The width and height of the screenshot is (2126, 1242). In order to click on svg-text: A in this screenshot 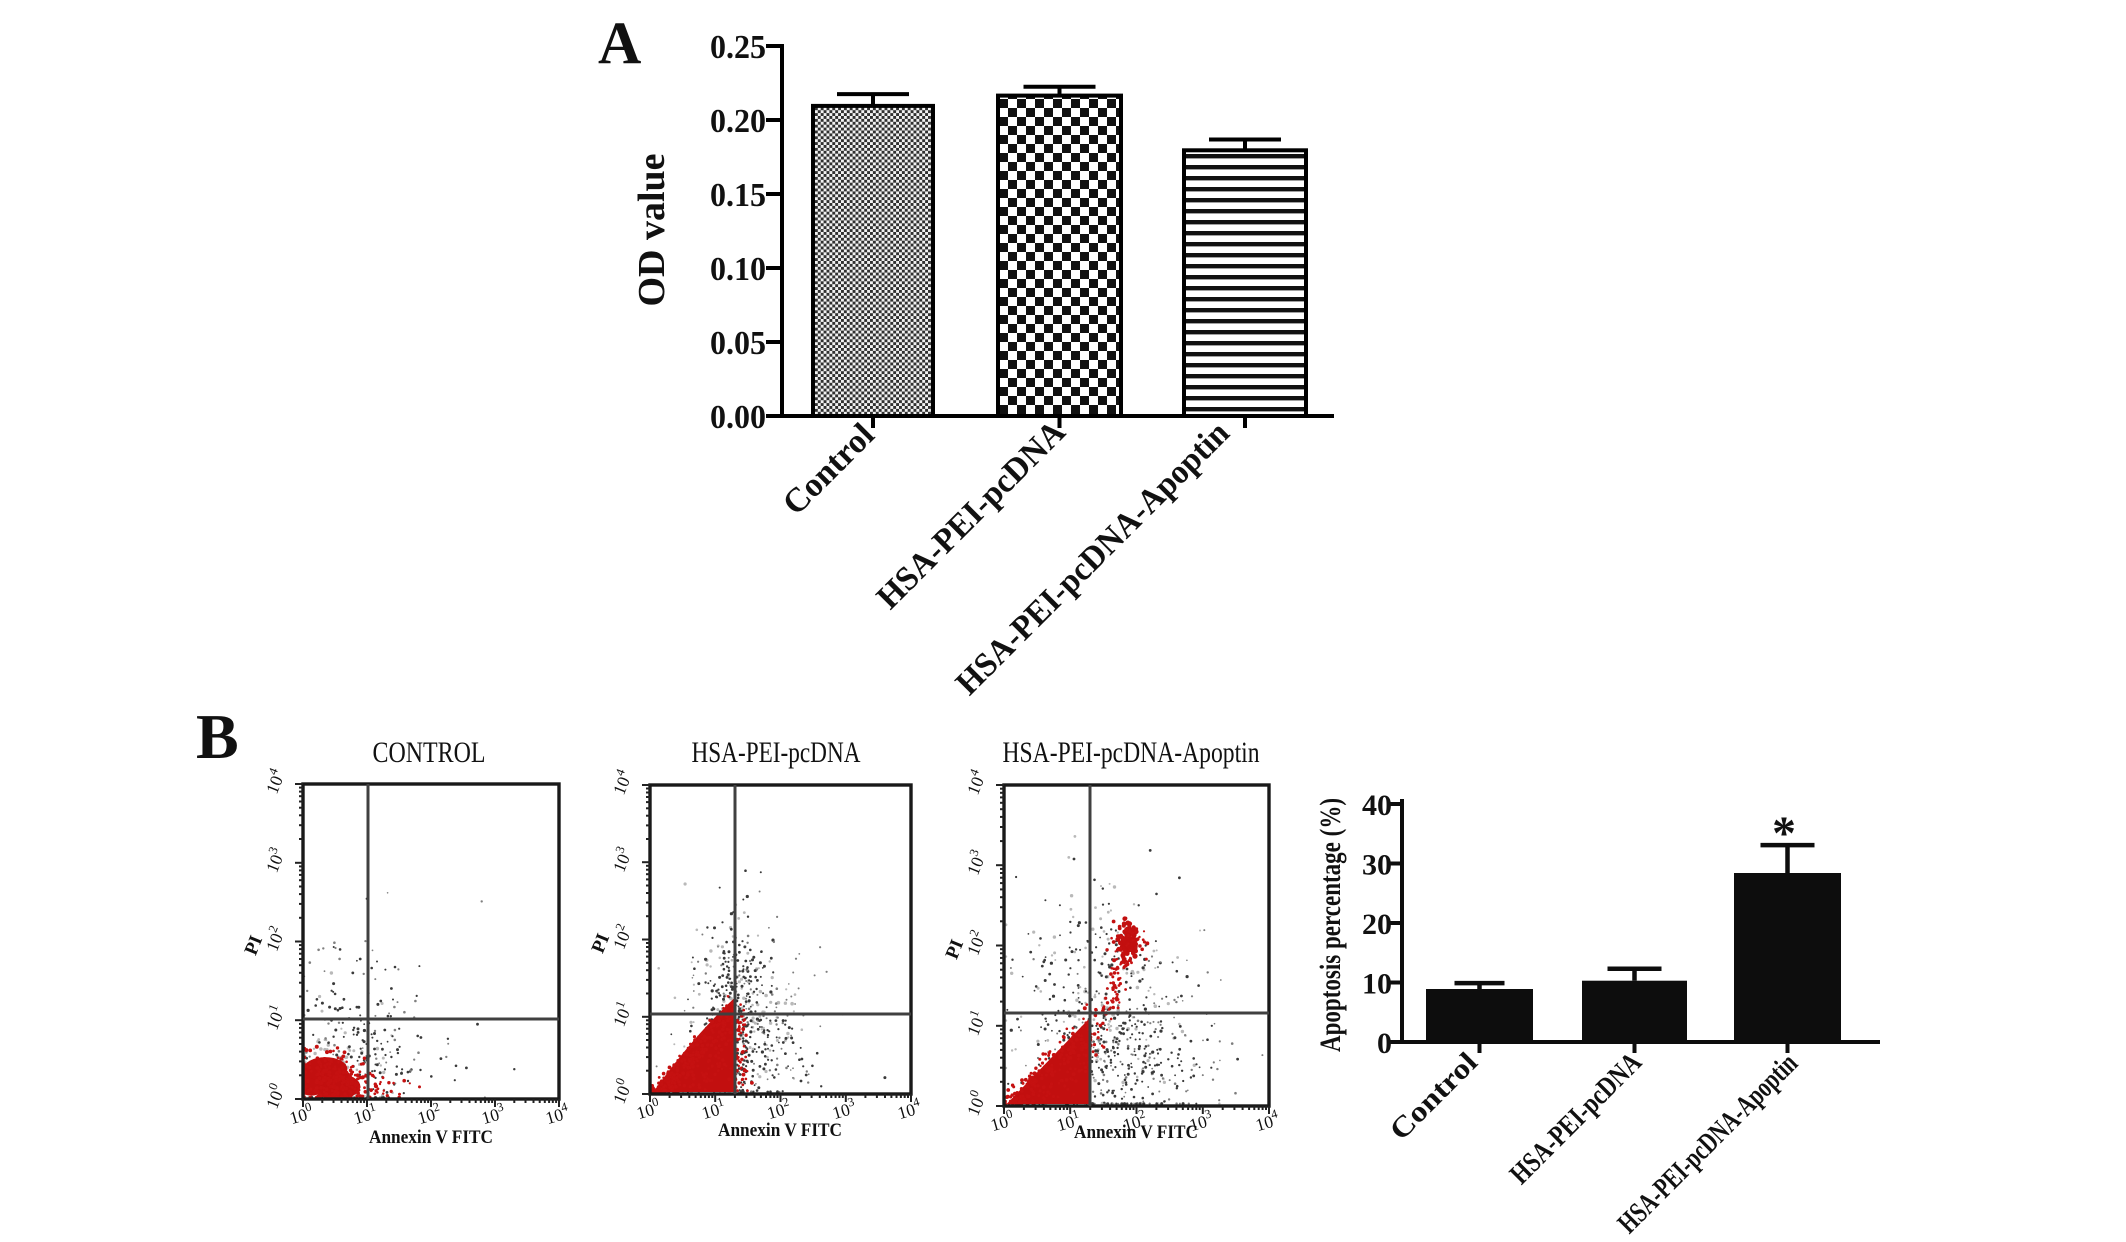, I will do `click(619, 43)`.